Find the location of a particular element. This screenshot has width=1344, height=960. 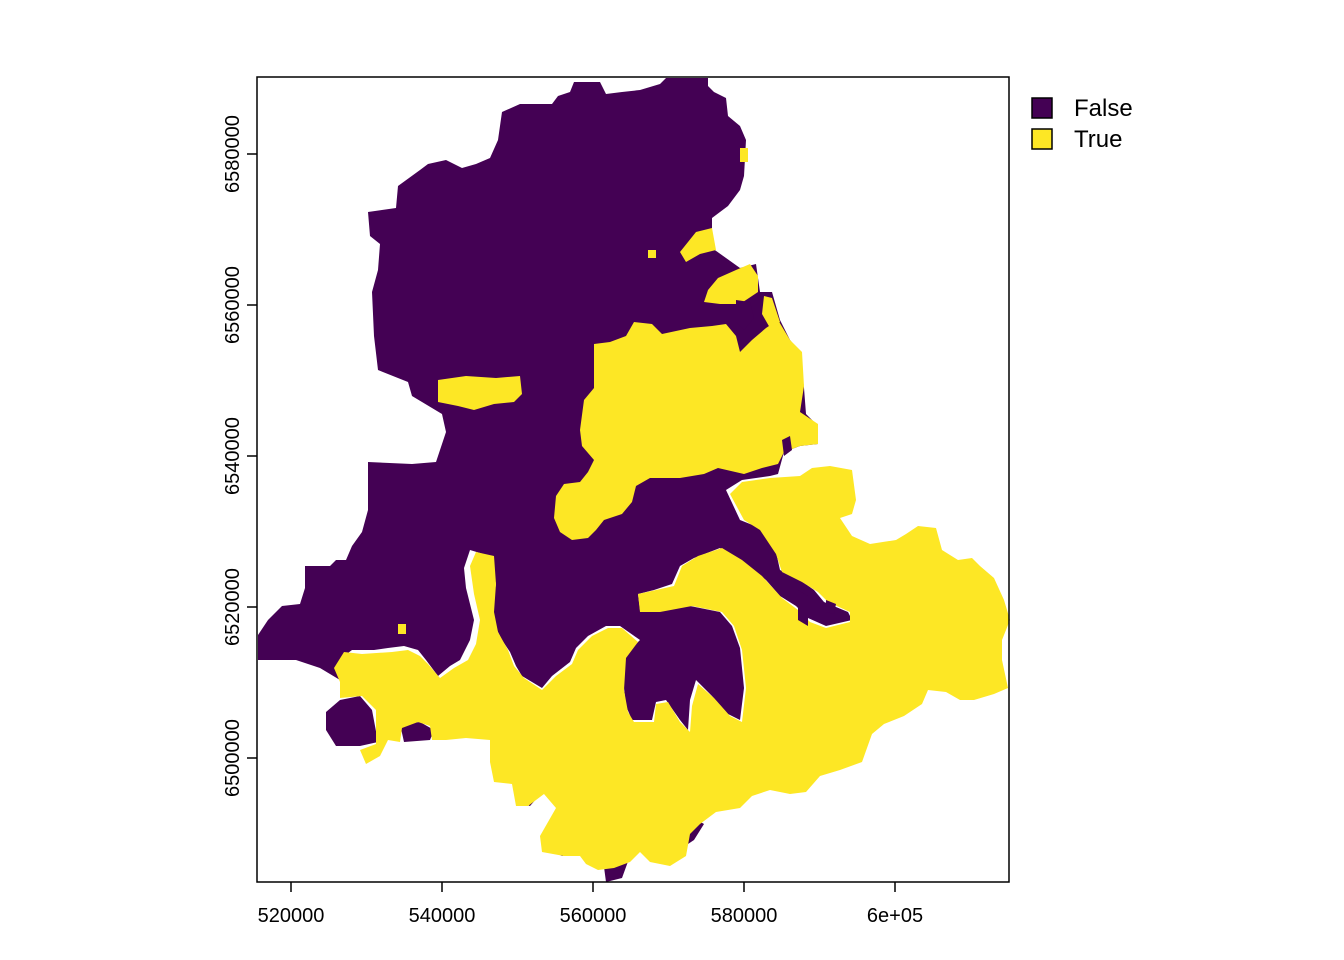

legend: False True is located at coordinates (1082, 124).